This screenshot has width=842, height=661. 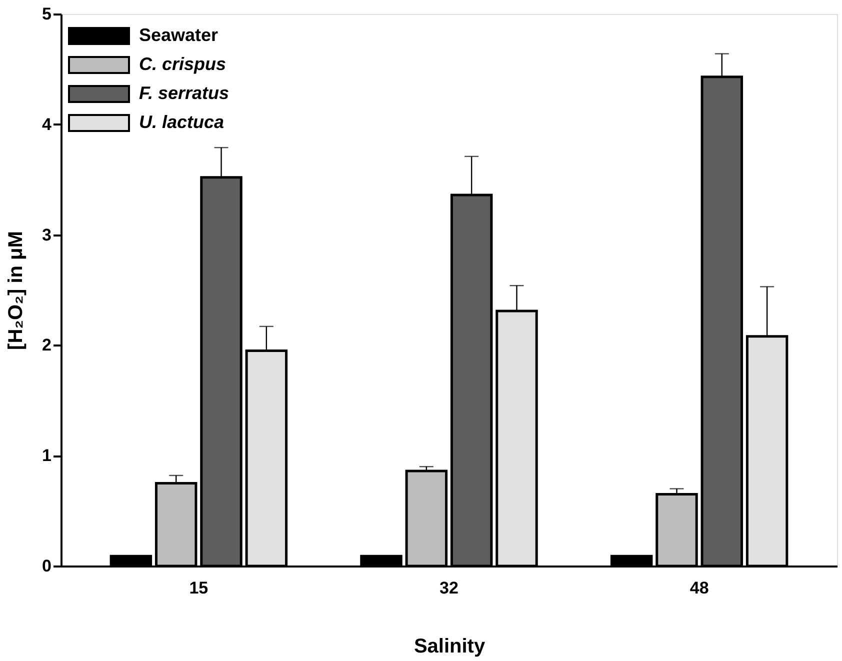 What do you see at coordinates (47, 124) in the screenshot?
I see `y-tick-label: 4` at bounding box center [47, 124].